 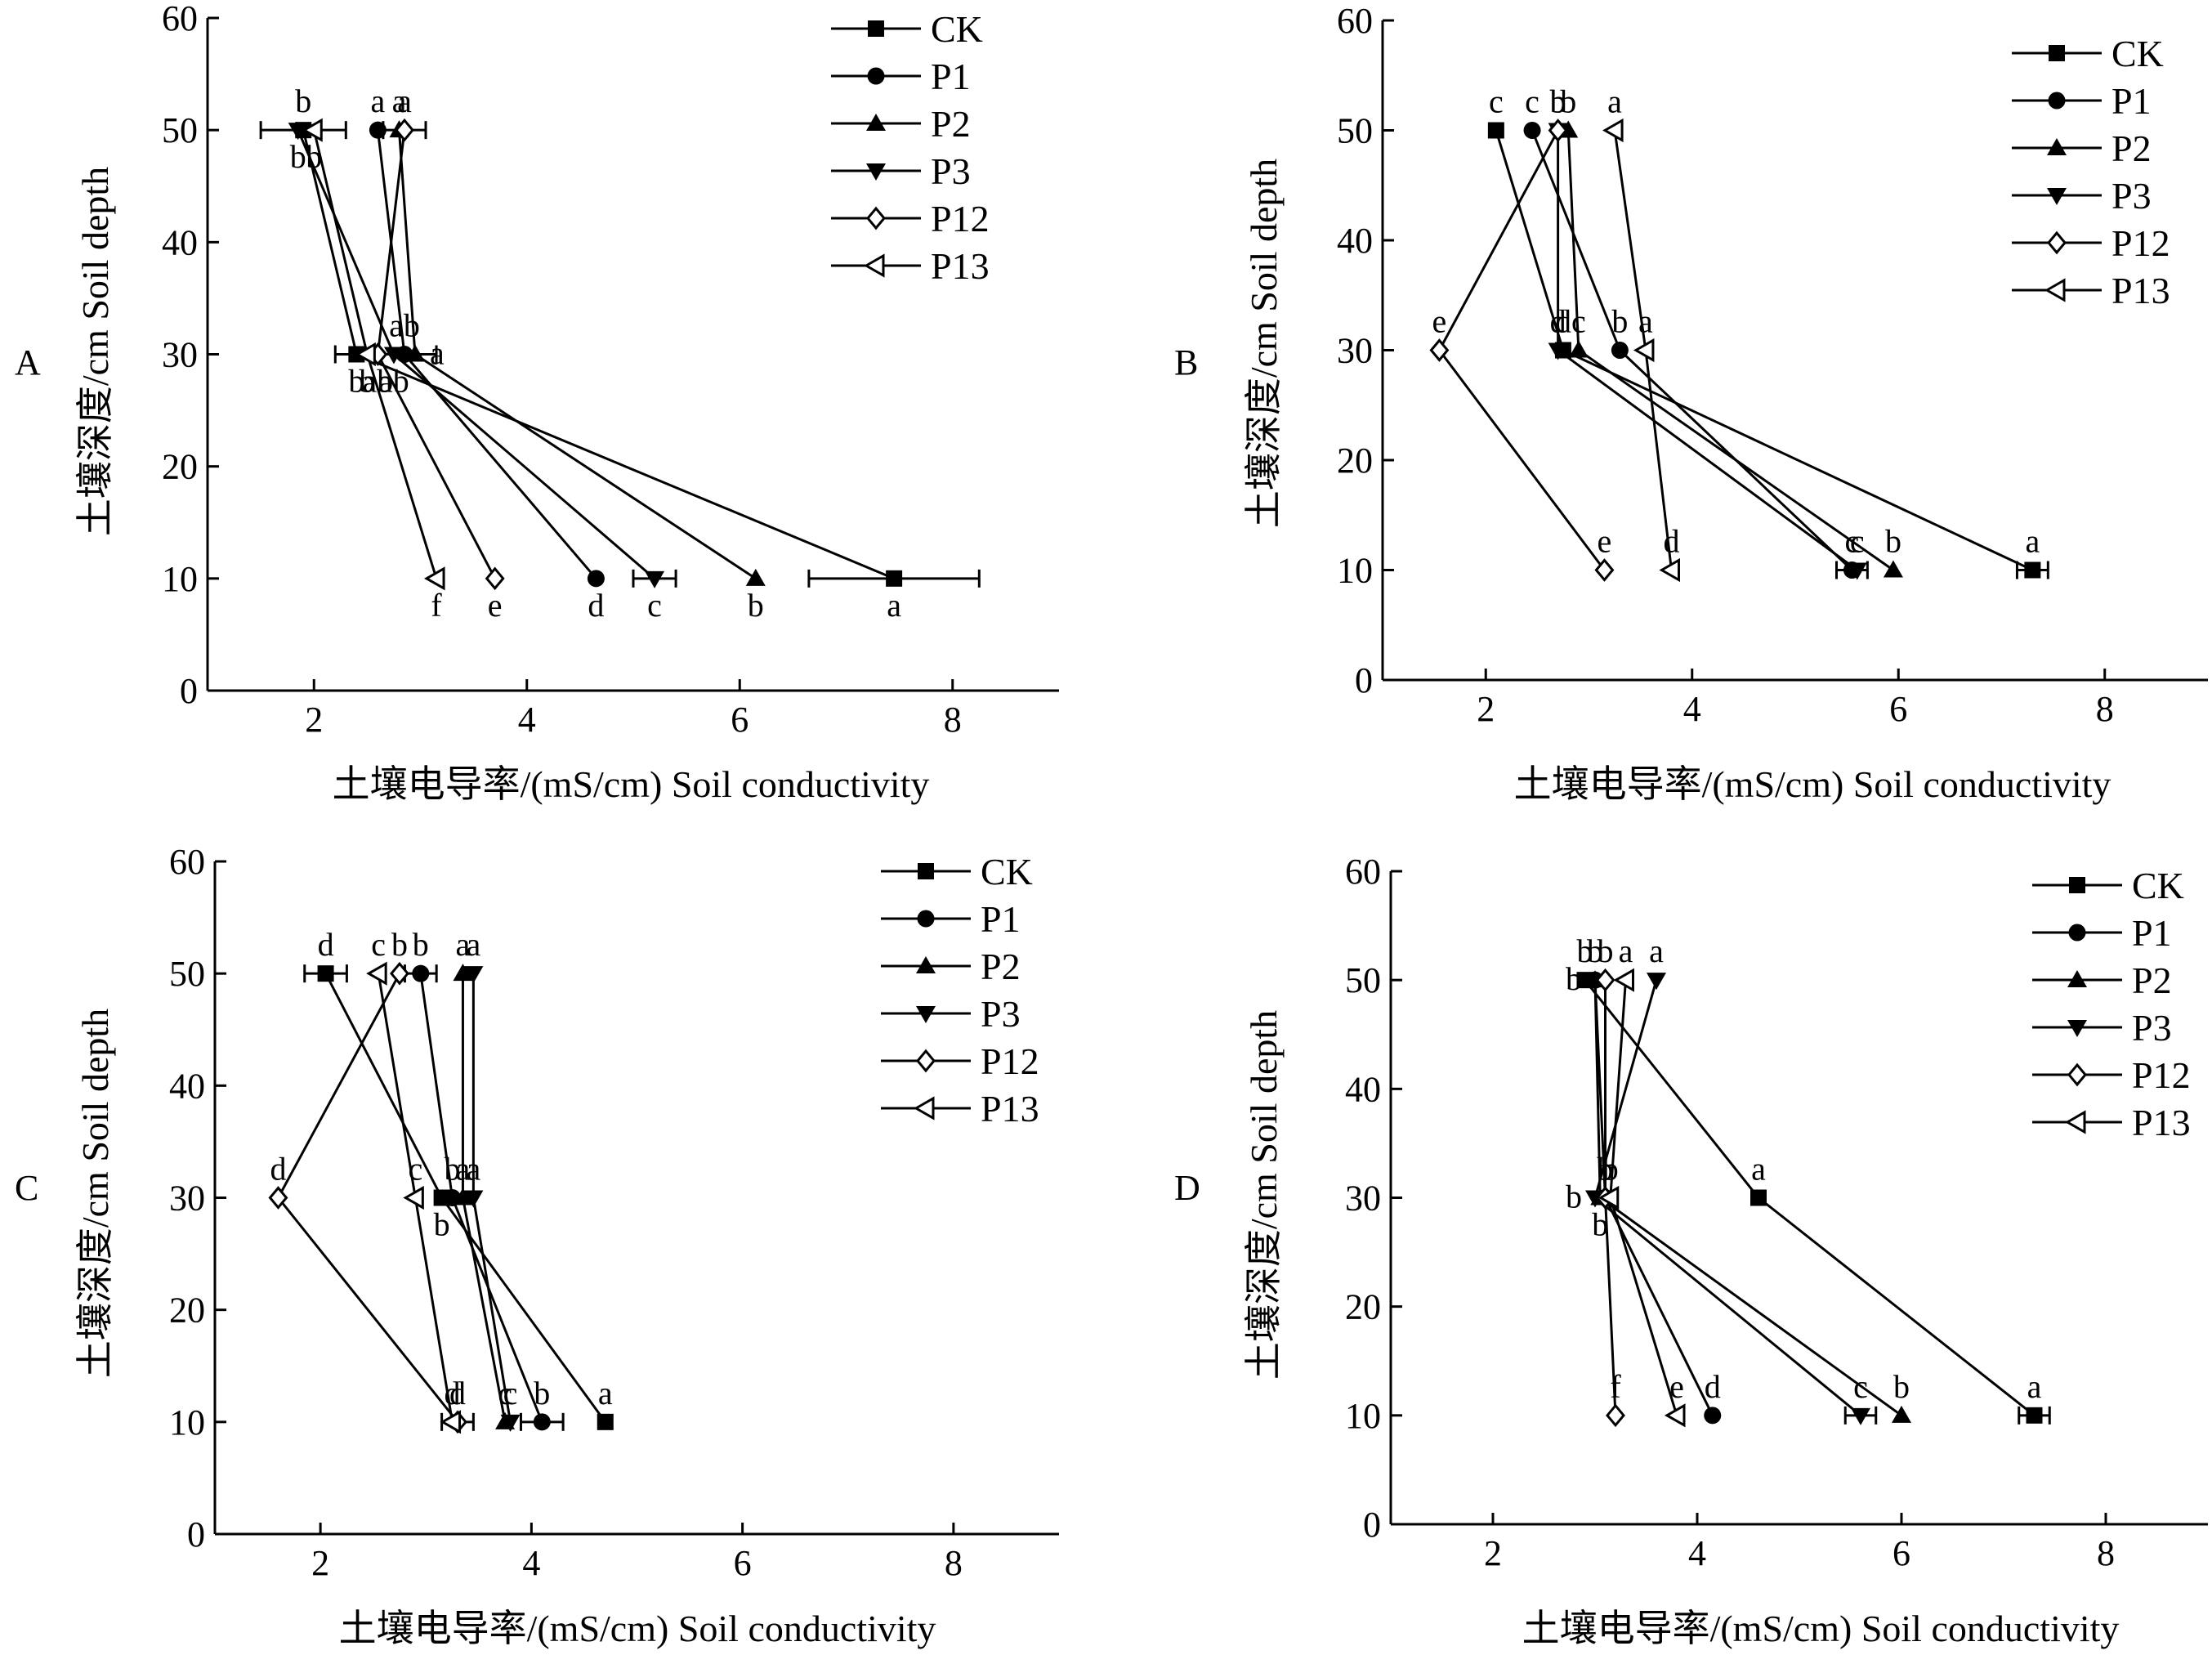 I want to click on y-axis-title: 土壤深度/cm Soil depth, so click(x=95, y=1193).